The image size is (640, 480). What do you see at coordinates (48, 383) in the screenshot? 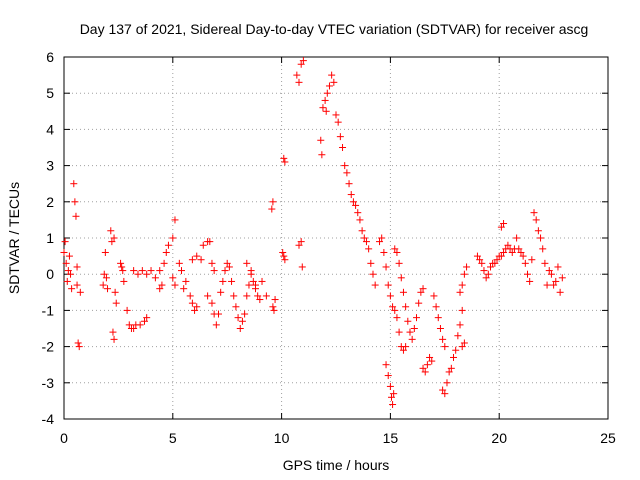
I see `y-tick-label: -3` at bounding box center [48, 383].